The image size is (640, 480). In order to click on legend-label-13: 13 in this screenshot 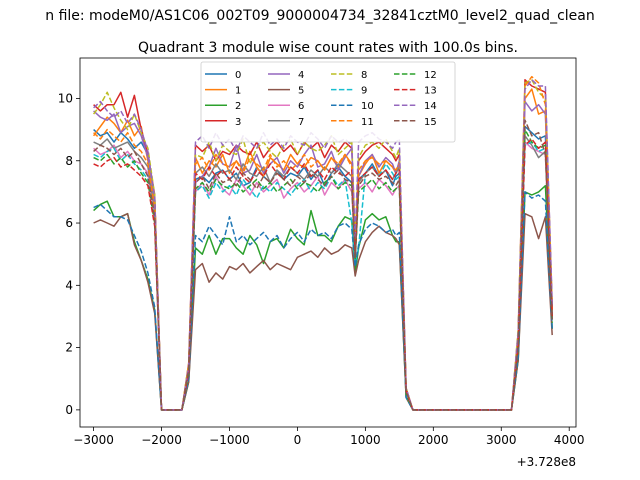, I will do `click(430, 91)`.